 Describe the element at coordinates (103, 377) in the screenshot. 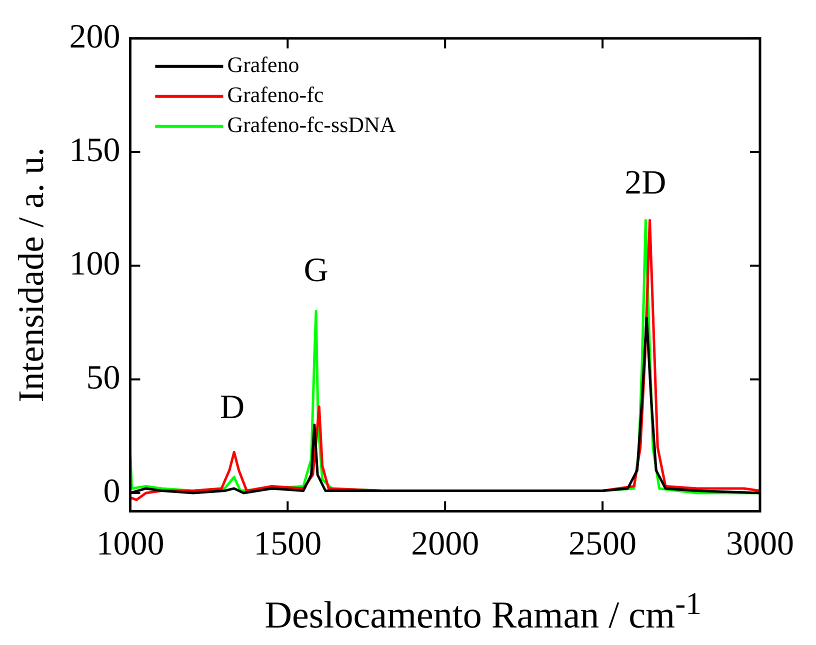

I see `y-tick-label: 50` at that location.